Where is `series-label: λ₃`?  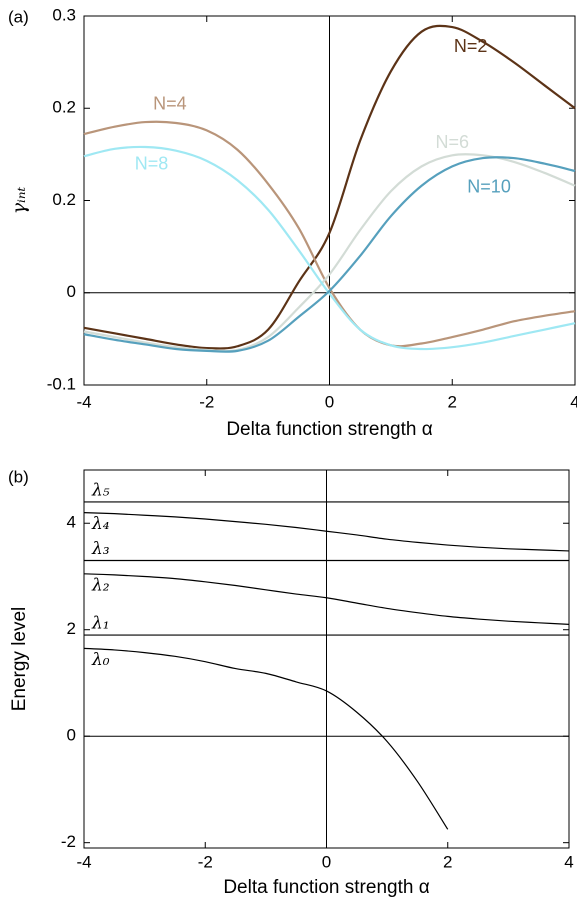 series-label: λ₃ is located at coordinates (100, 549).